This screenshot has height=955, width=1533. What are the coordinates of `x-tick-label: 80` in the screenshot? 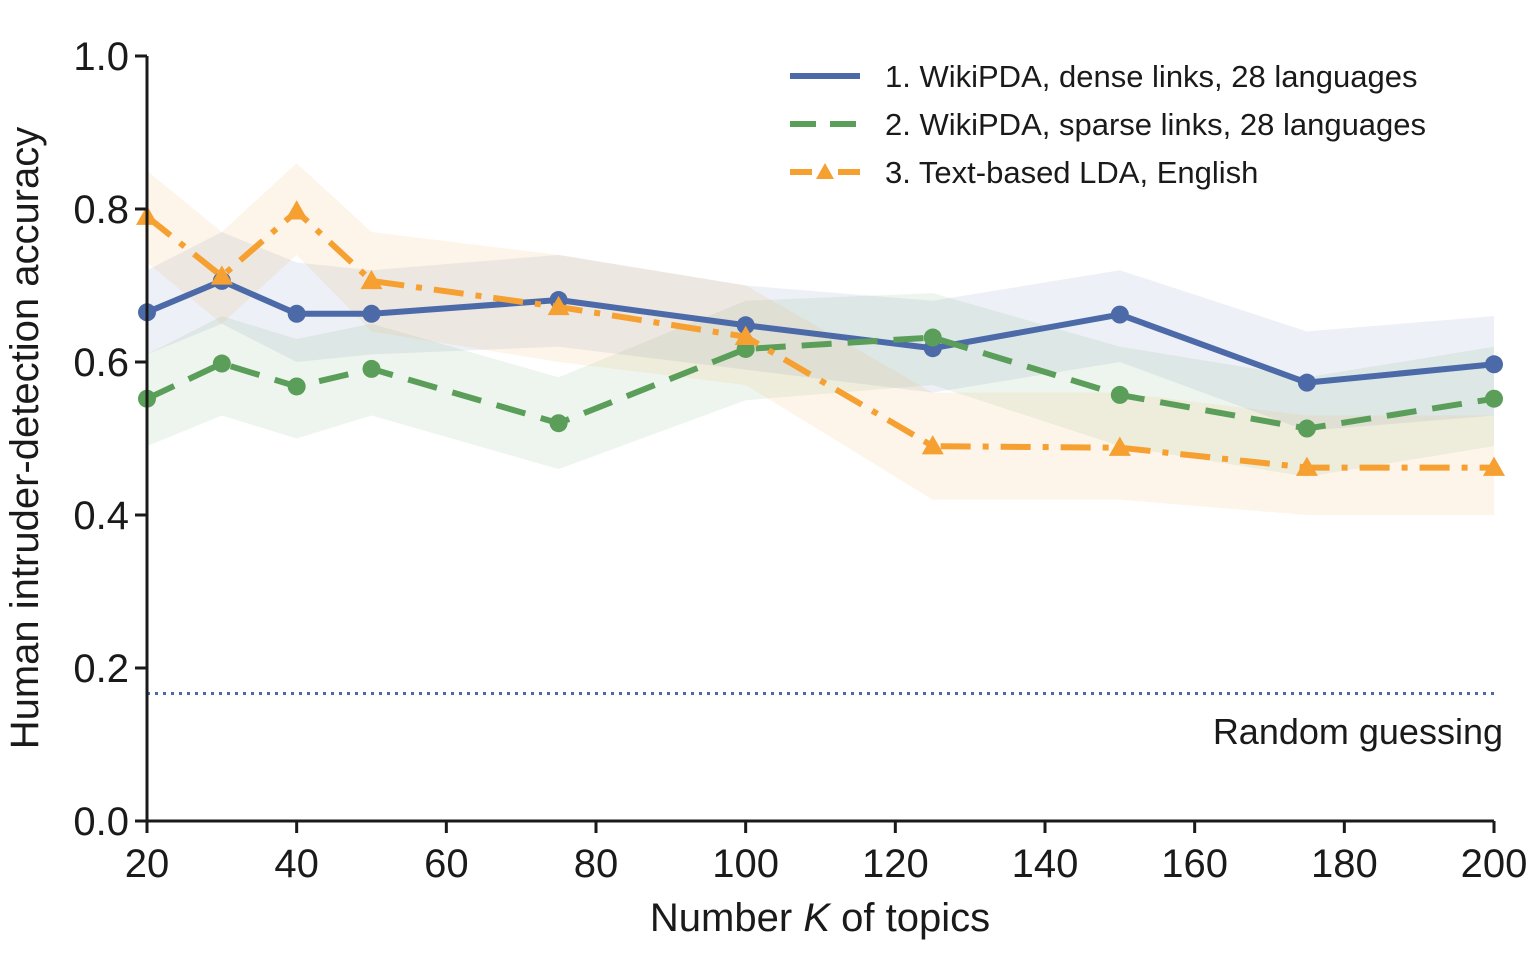 It's located at (596, 864).